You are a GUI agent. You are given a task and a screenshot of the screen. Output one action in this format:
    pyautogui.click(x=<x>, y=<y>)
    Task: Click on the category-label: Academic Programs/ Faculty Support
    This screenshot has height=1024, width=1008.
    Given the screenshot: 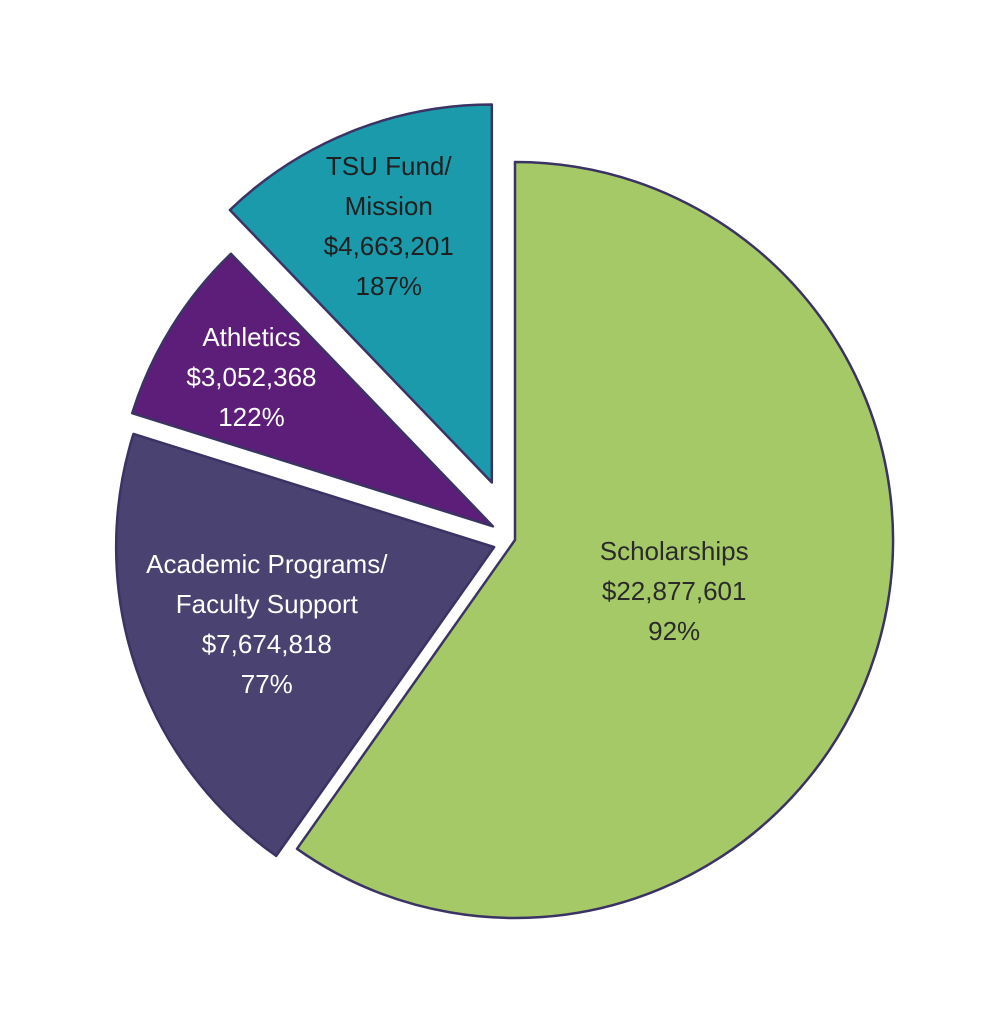 What is the action you would take?
    pyautogui.click(x=267, y=583)
    